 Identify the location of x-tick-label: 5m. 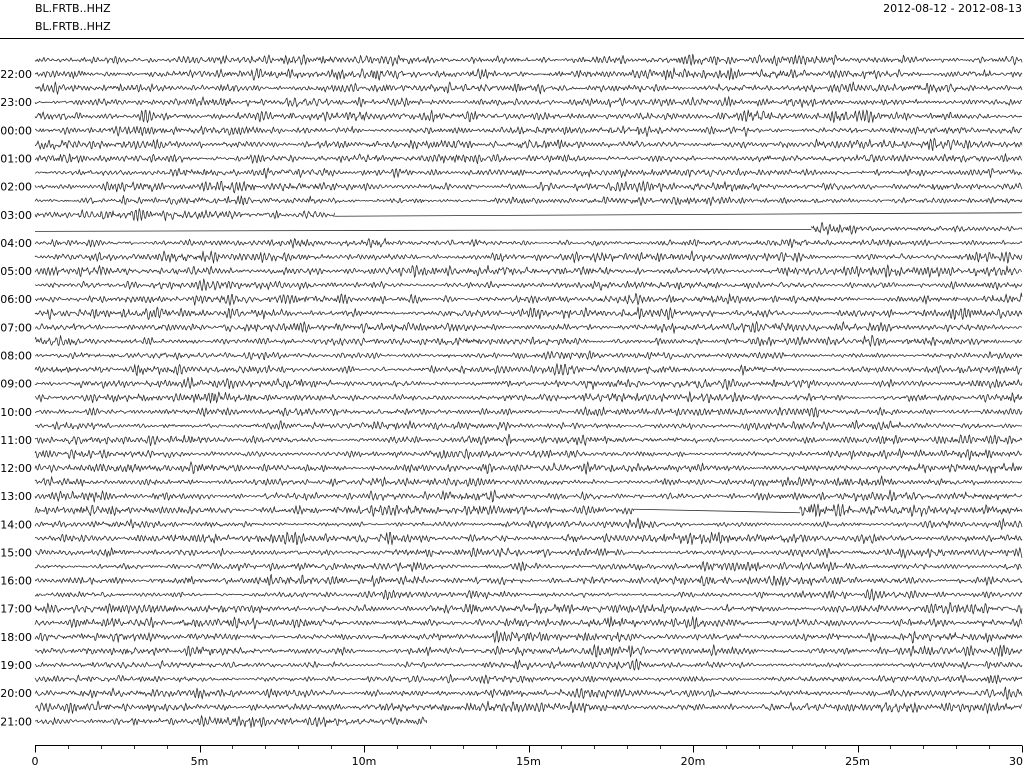
(200, 761).